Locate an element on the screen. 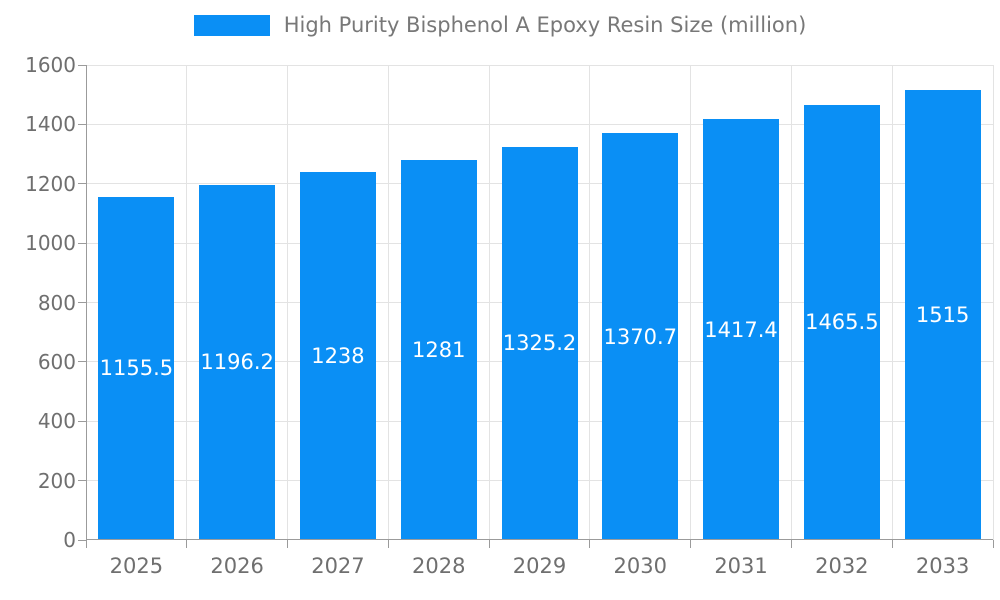 Image resolution: width=1000 pixels, height=600 pixels. x-tick-label: 2029 is located at coordinates (539, 566).